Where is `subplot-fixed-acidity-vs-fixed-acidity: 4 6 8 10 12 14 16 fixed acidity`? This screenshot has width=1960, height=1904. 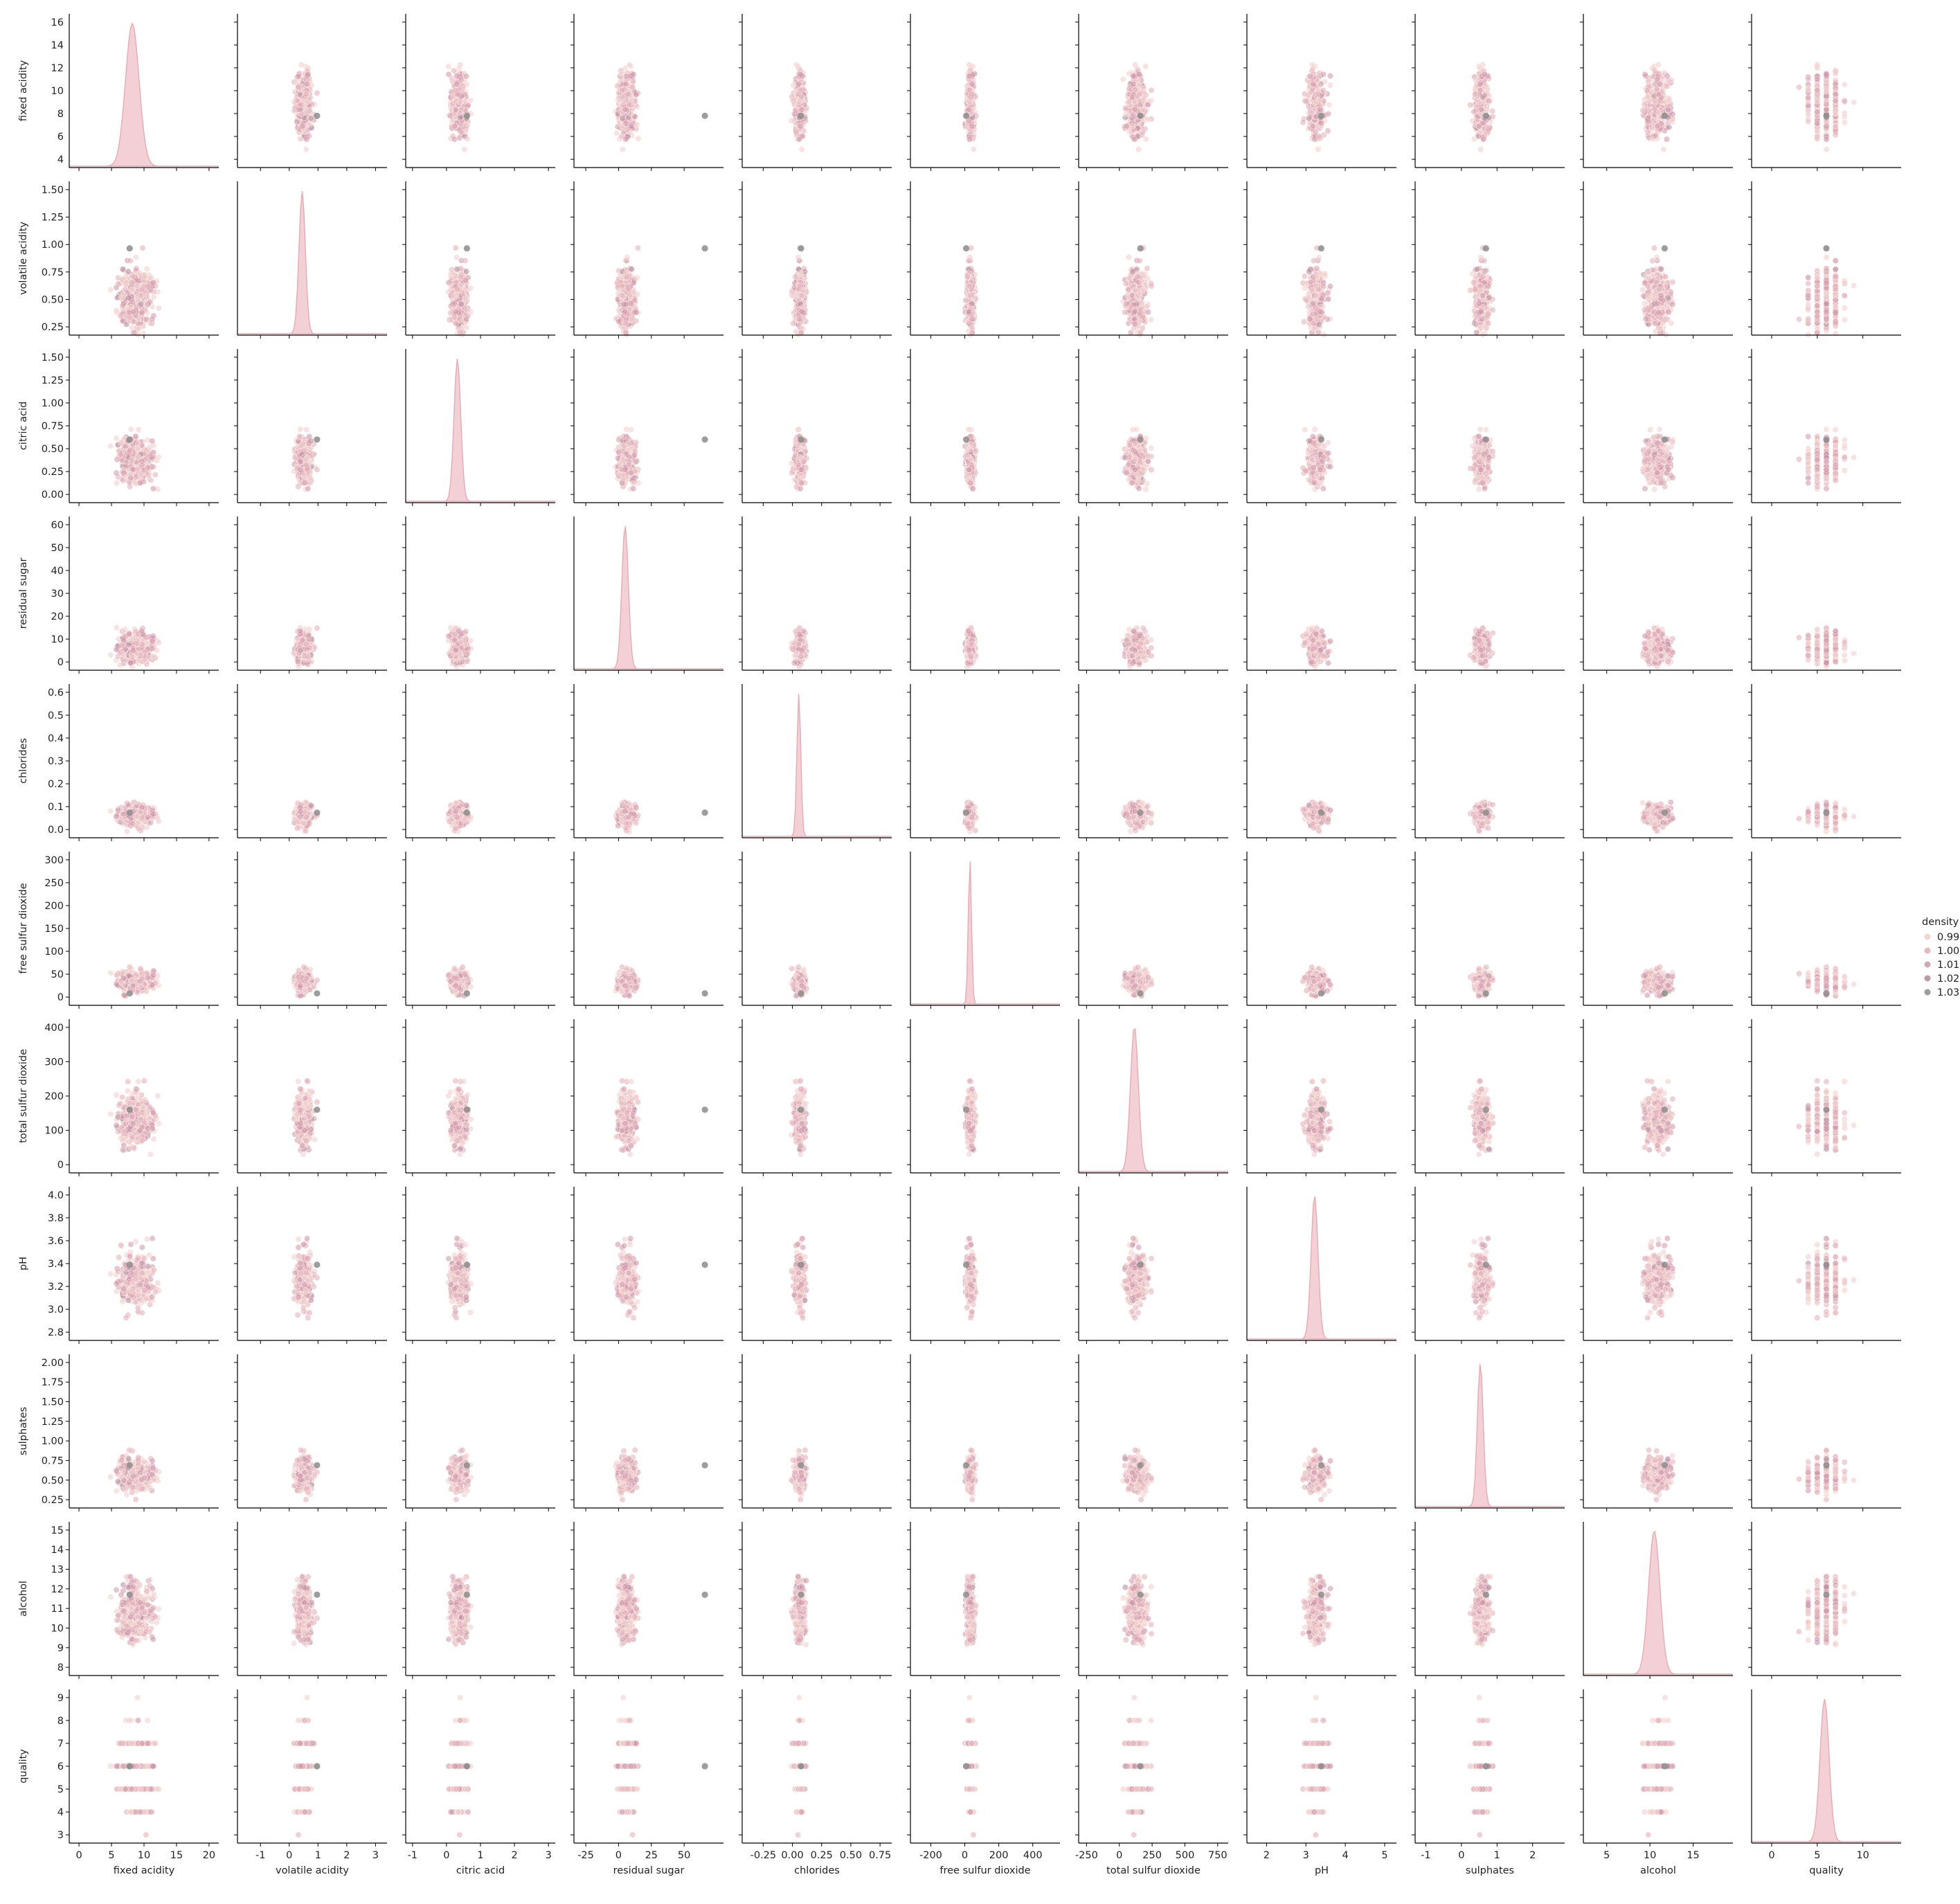
subplot-fixed-acidity-vs-fixed-acidity: 4 6 8 10 12 14 16 fixed acidity is located at coordinates (118, 92).